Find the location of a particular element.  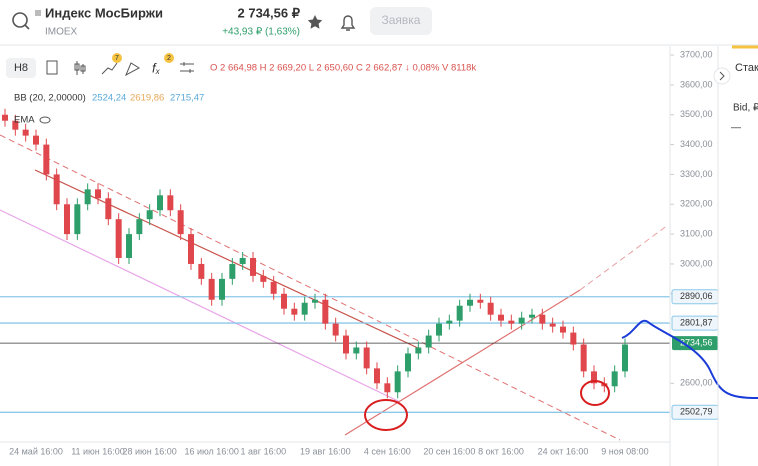

candles-icon is located at coordinates (80, 68).